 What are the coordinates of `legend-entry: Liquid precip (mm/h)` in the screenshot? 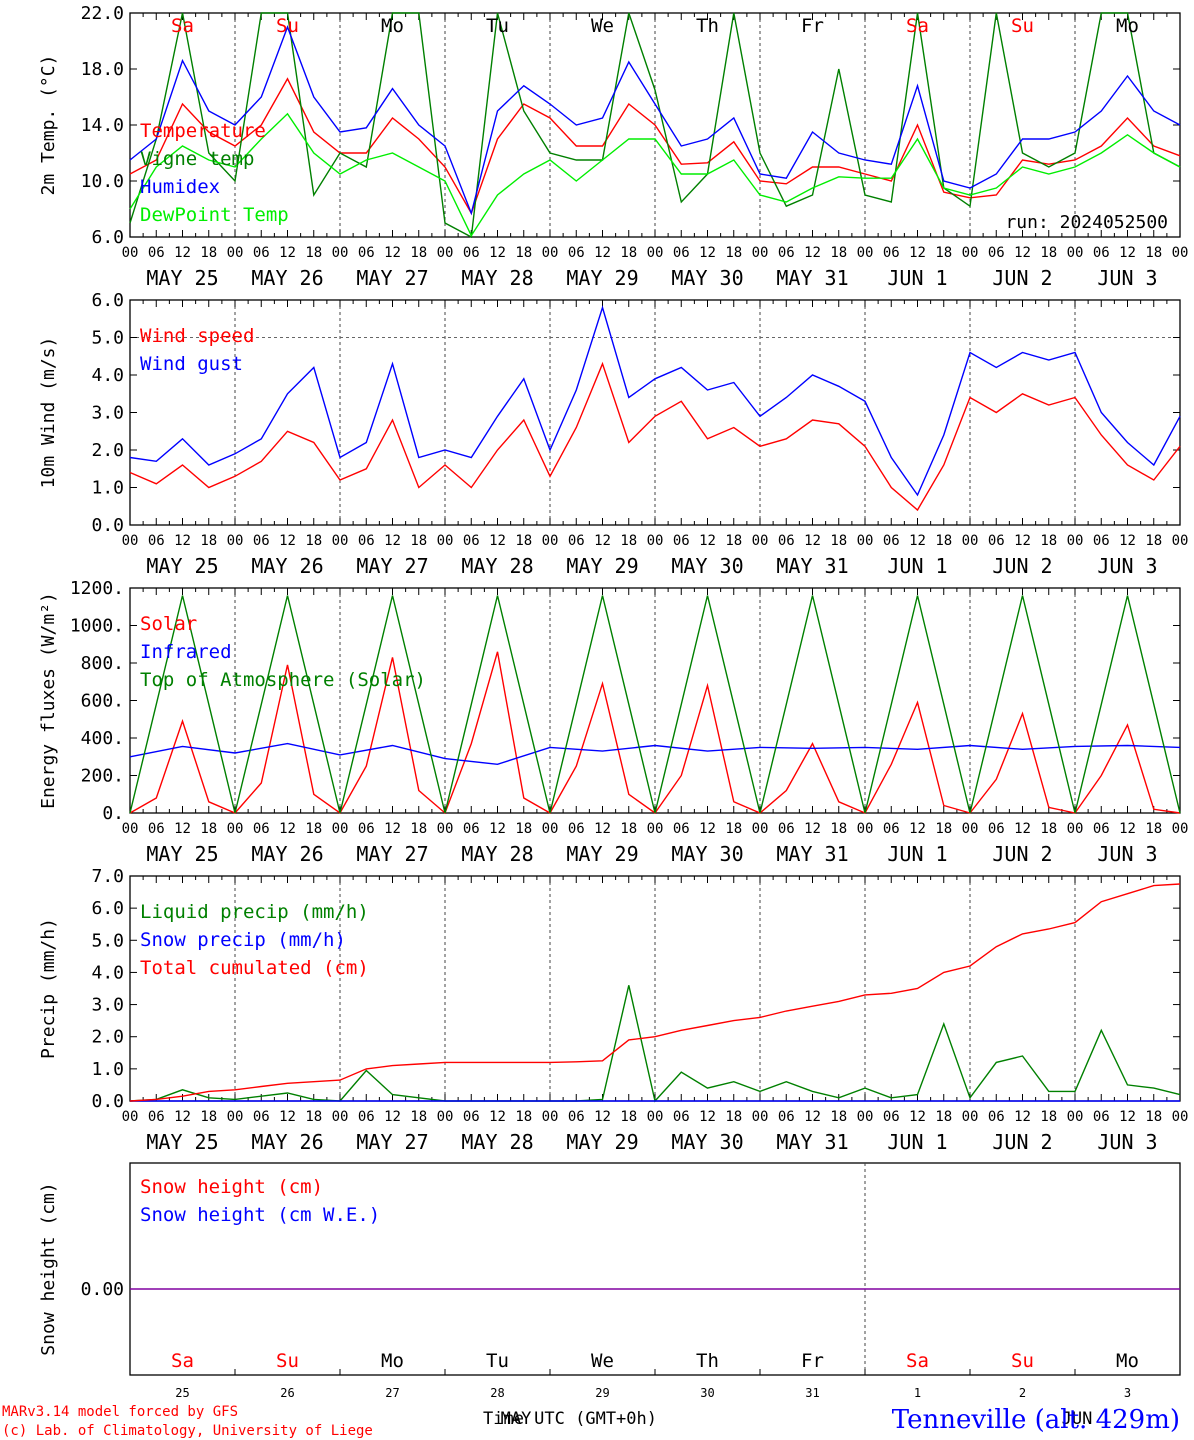 It's located at (254, 912).